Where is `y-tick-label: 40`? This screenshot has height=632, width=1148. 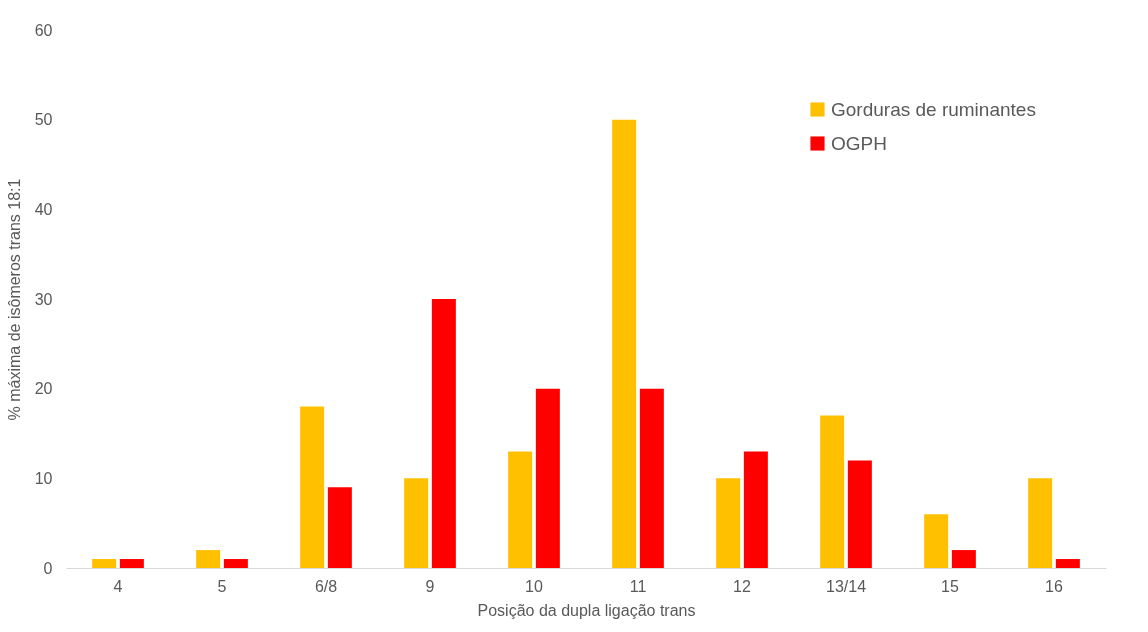 y-tick-label: 40 is located at coordinates (43, 209).